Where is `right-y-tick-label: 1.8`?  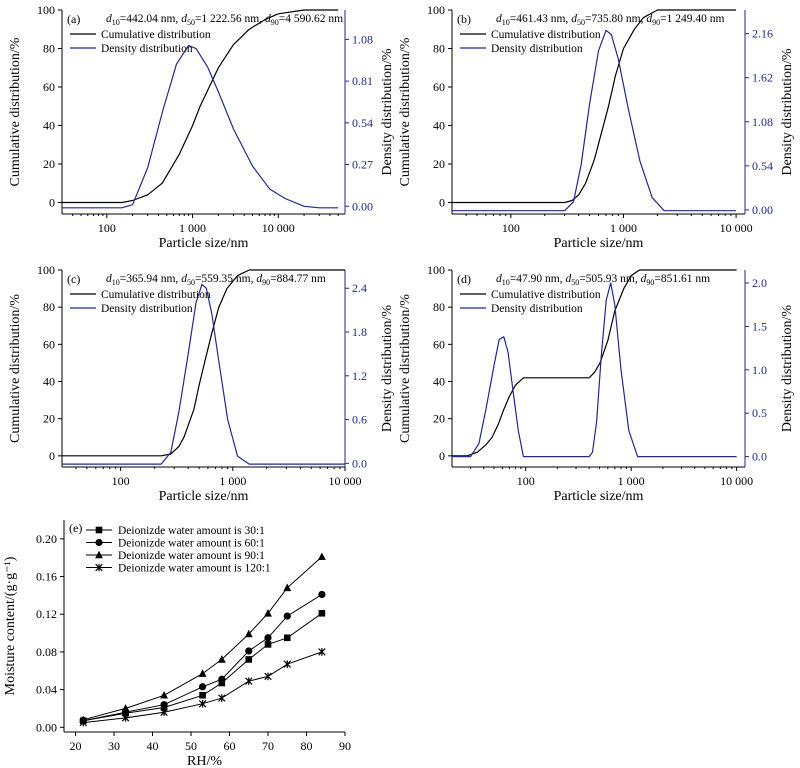
right-y-tick-label: 1.8 is located at coordinates (359, 332).